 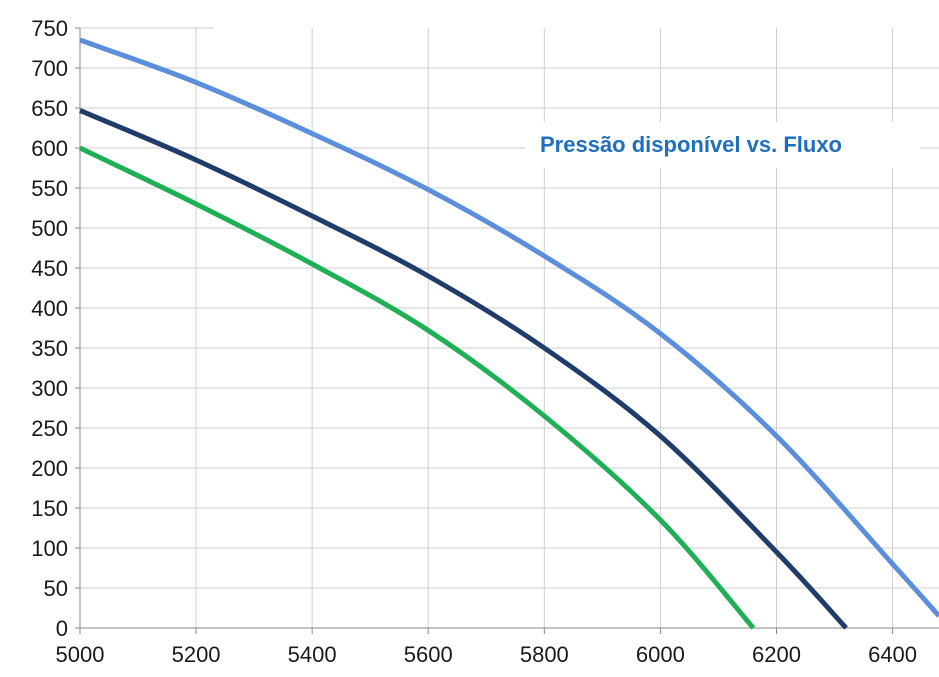 I want to click on y-tick-label: 100, so click(x=49, y=548).